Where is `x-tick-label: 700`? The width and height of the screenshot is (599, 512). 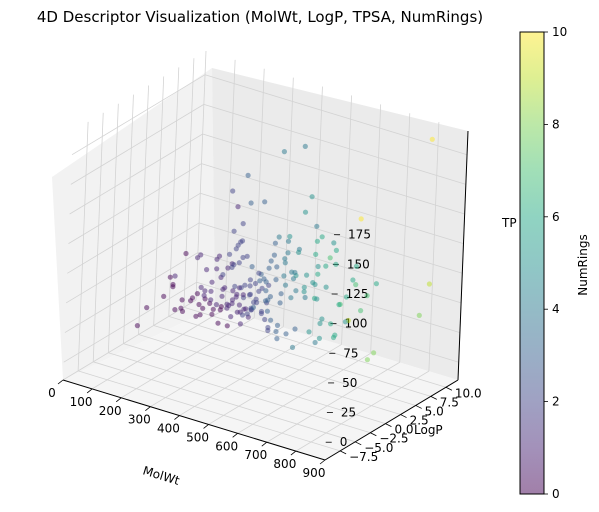 x-tick-label: 700 is located at coordinates (255, 455).